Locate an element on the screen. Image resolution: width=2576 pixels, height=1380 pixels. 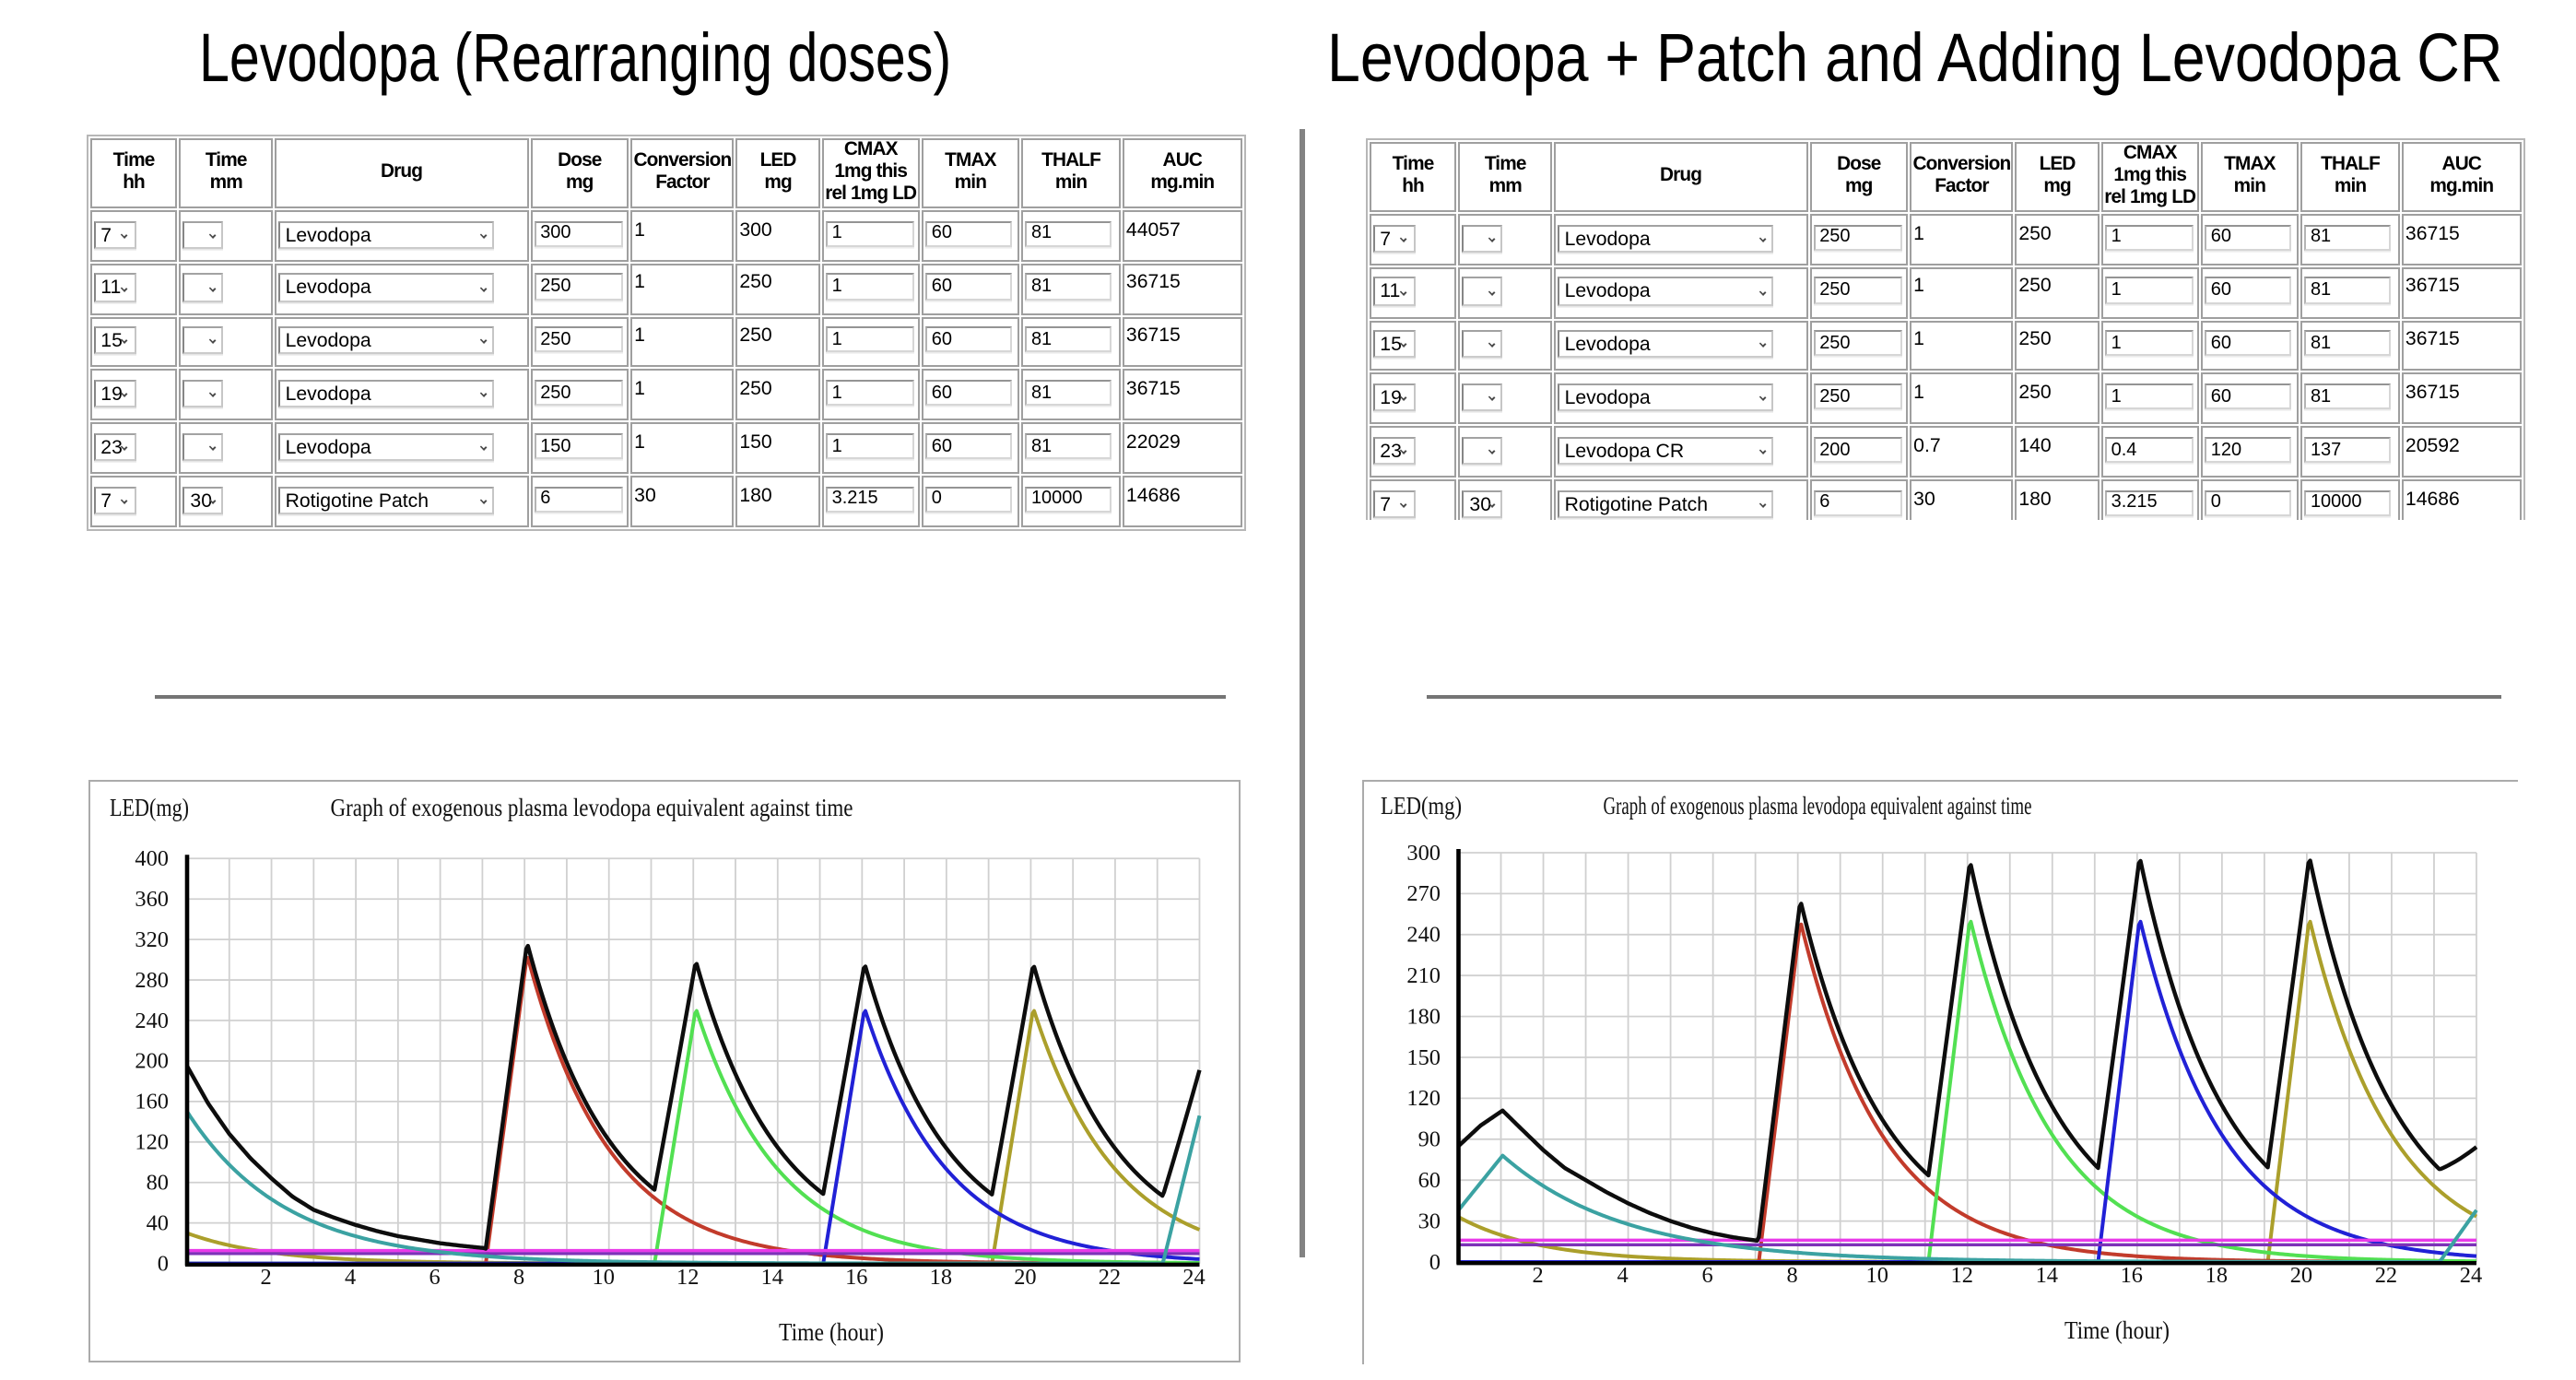
svg-text: 210 is located at coordinates (1424, 976).